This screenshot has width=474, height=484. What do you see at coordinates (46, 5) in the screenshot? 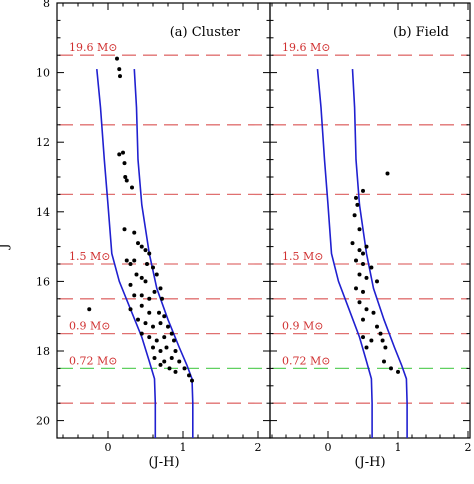
I see `y-tick-label: 8` at bounding box center [46, 5].